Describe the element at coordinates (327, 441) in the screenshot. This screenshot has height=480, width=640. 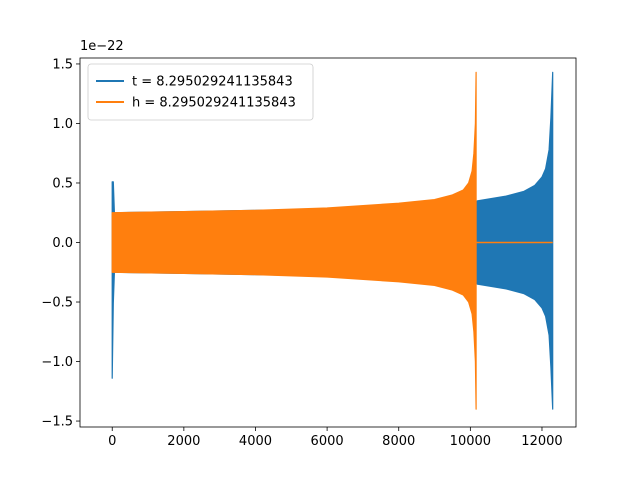
I see `x-tick-label: 6000` at that location.